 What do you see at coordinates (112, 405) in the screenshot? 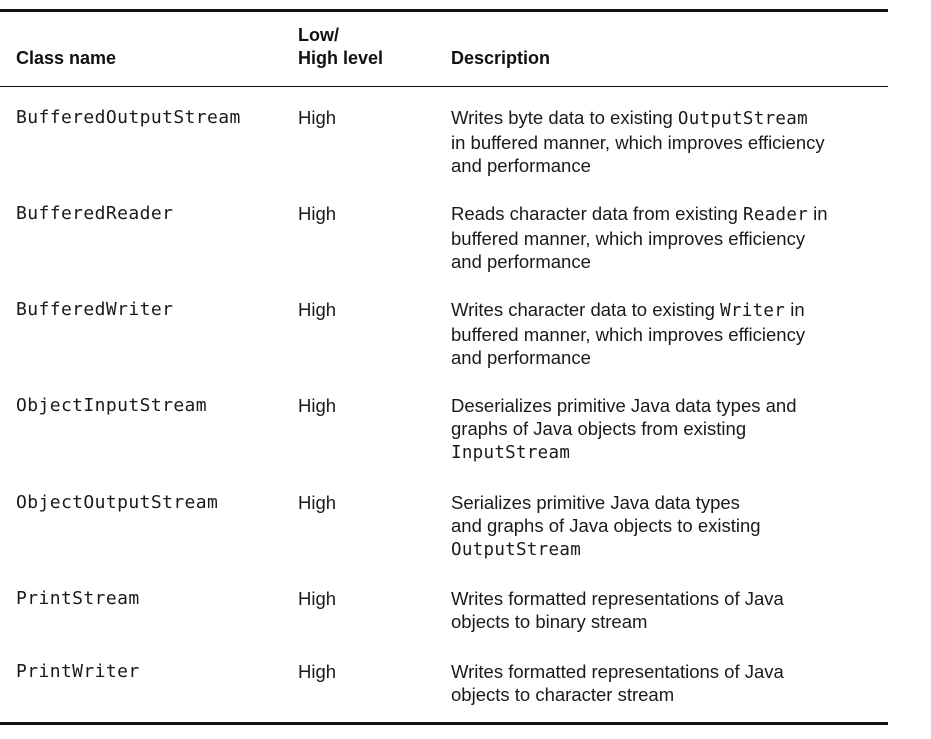
I see `class-name-cell: ObjectInputStream` at bounding box center [112, 405].